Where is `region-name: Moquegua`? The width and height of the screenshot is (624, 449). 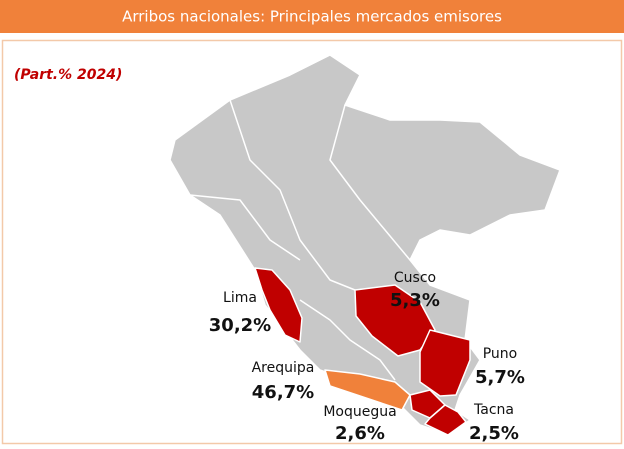 region-name: Moquegua is located at coordinates (359, 412).